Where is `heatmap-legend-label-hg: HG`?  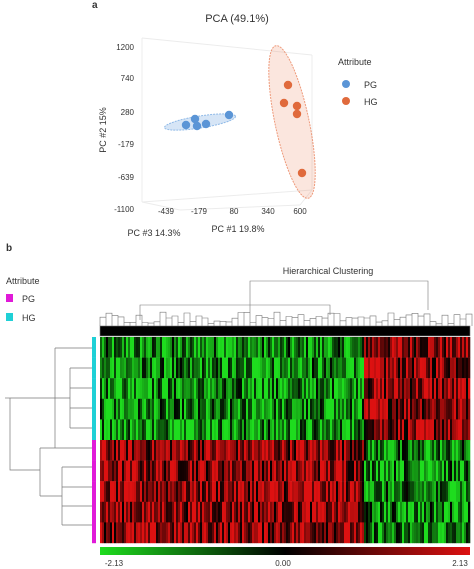
heatmap-legend-label-hg: HG is located at coordinates (29, 318).